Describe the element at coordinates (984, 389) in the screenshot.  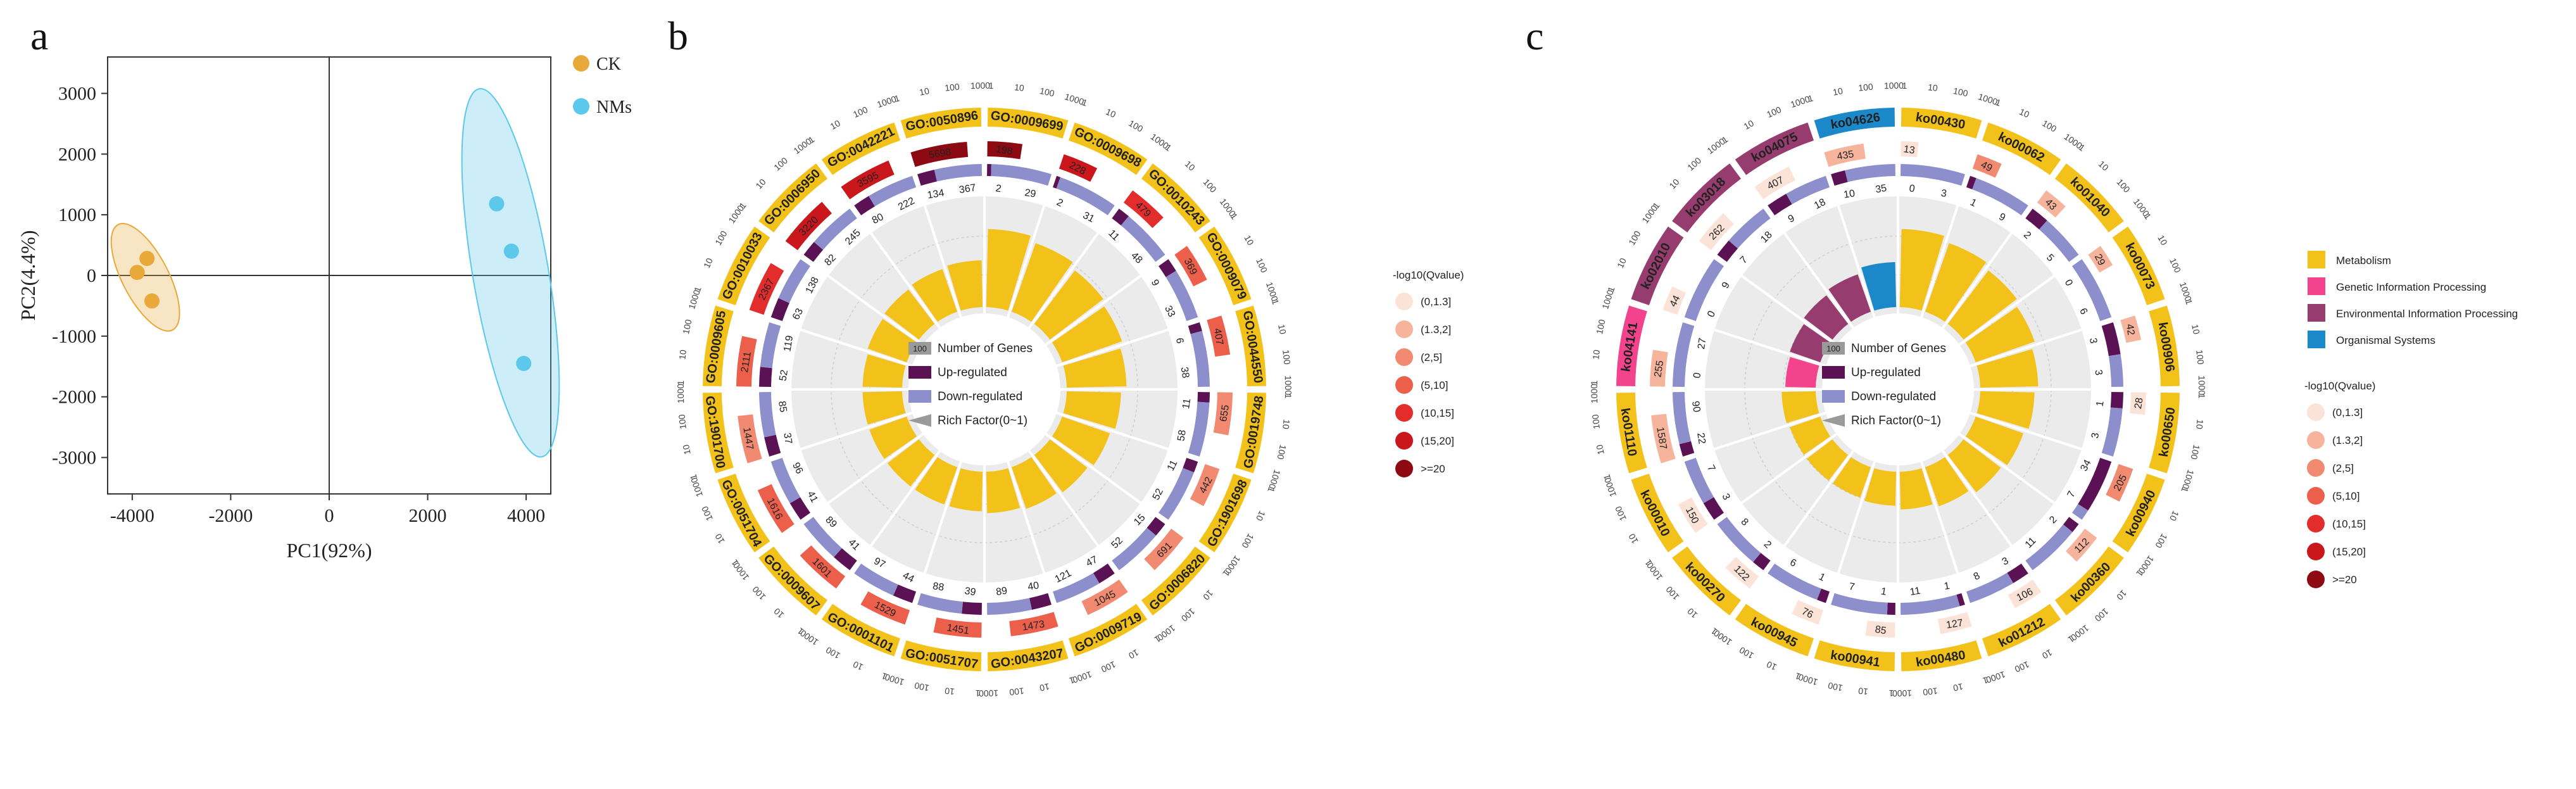
I see `center-hole` at that location.